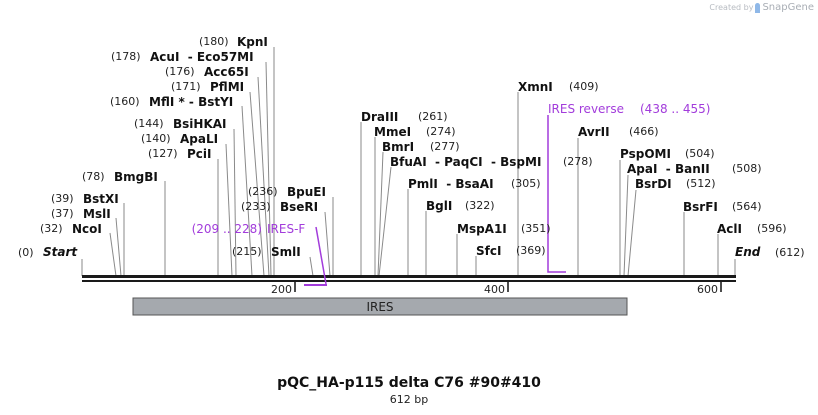  I want to click on feature-ires-label: IRES, so click(379, 307).